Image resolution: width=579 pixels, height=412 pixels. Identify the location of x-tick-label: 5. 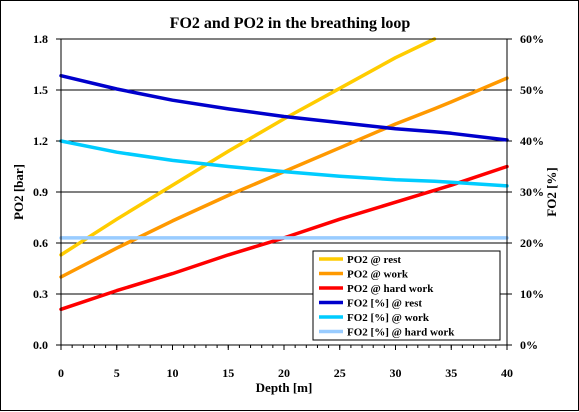
(117, 373).